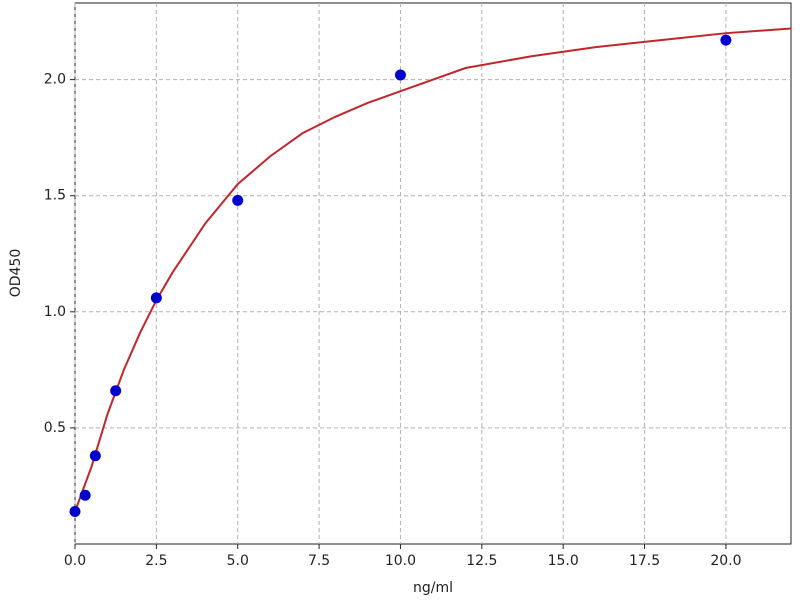  I want to click on x-axis-label: ng/ml, so click(433, 588).